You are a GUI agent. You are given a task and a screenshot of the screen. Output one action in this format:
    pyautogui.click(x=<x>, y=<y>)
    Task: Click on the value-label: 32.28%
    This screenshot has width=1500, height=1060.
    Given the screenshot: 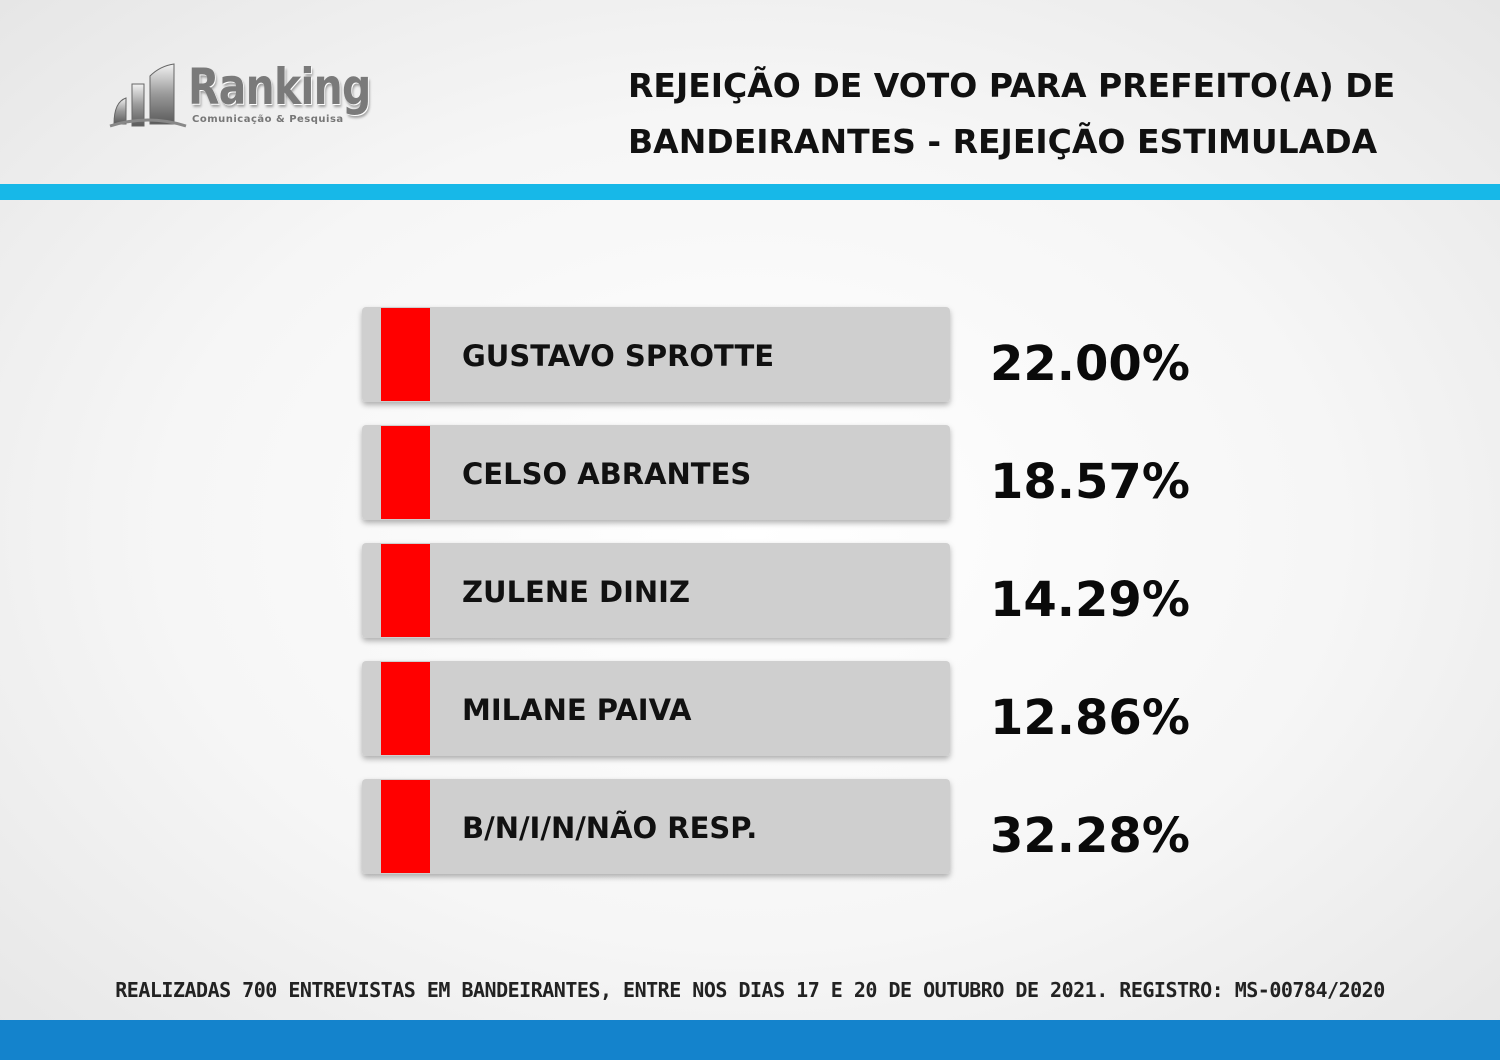 What is the action you would take?
    pyautogui.click(x=1090, y=836)
    